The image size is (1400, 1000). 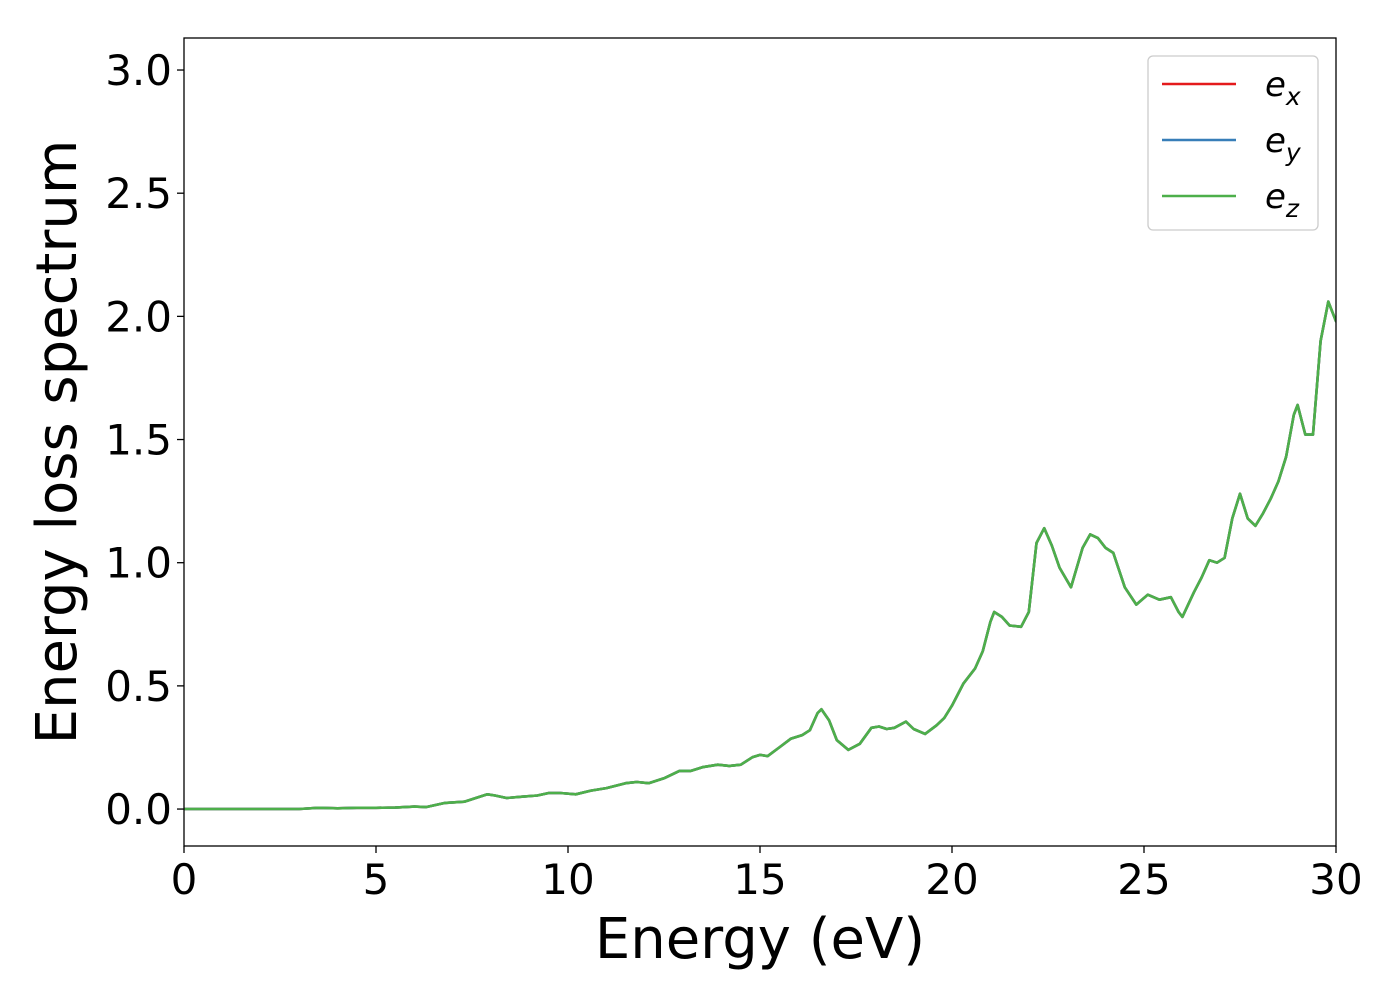 I want to click on y-tick-label: 2.5, so click(x=138, y=193).